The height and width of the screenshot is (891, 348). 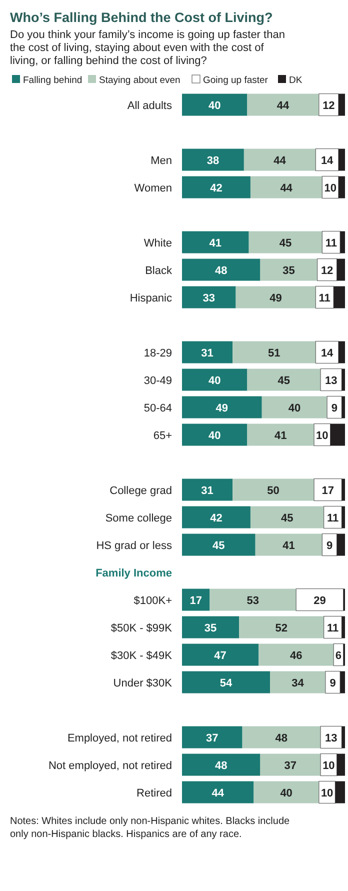 I want to click on data-label: 29, so click(x=320, y=600).